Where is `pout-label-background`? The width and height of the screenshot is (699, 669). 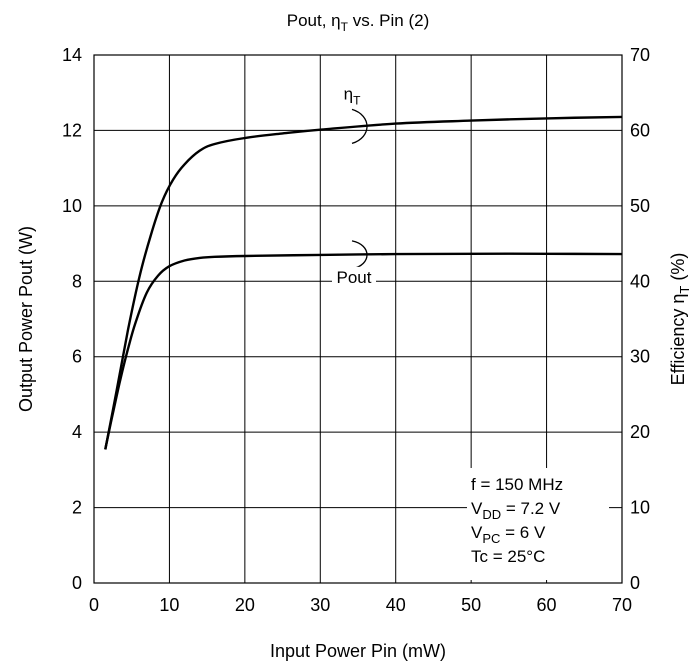
pout-label-background is located at coordinates (354, 276).